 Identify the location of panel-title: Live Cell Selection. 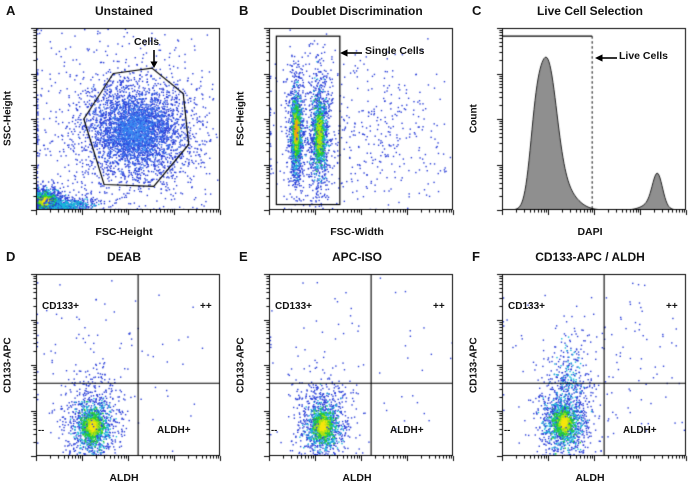
(590, 11).